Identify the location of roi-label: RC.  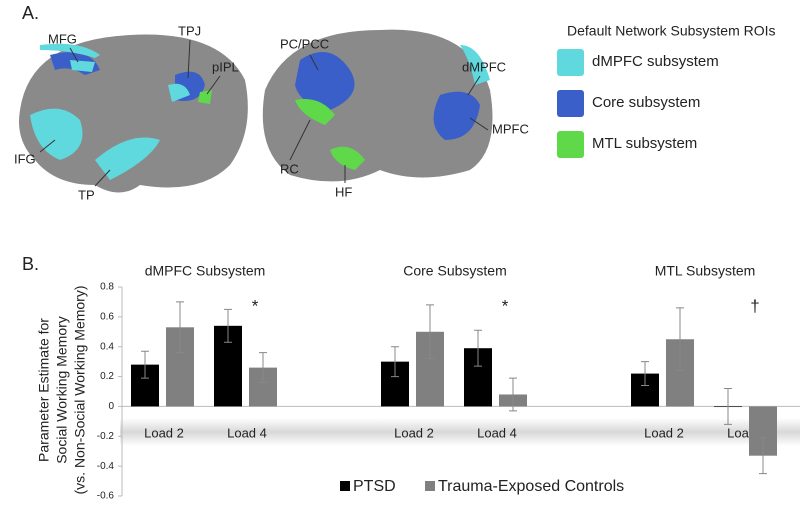
(289, 168).